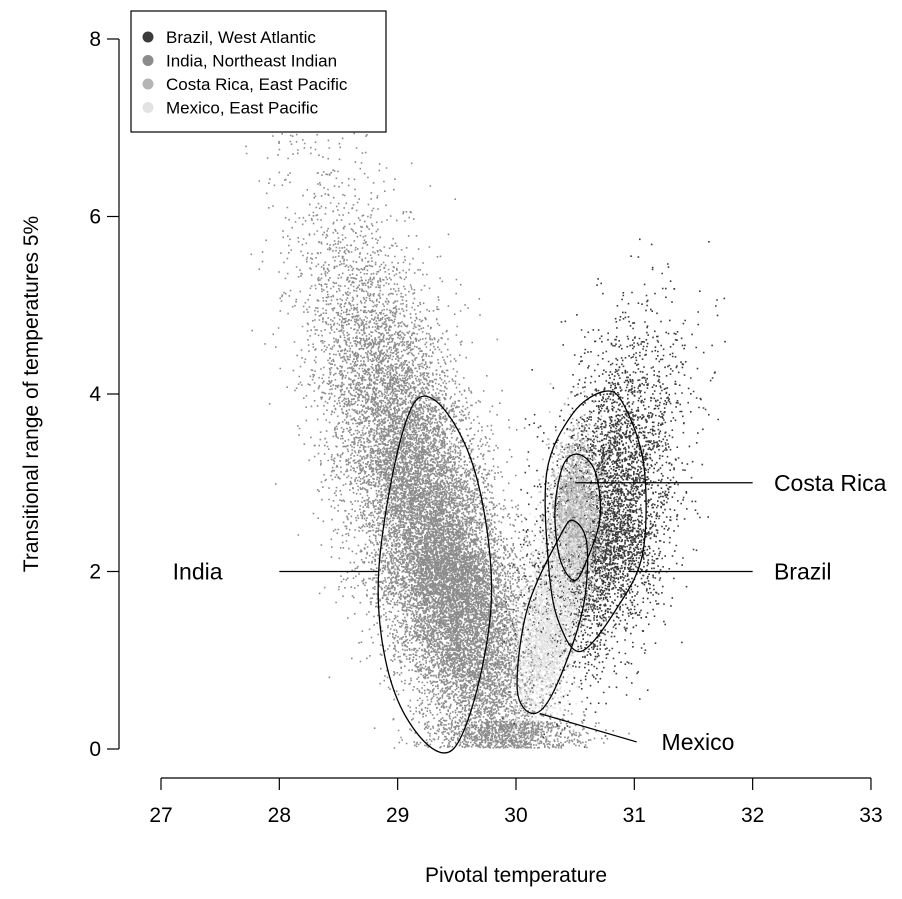  I want to click on annotation-pointer, so click(588, 727).